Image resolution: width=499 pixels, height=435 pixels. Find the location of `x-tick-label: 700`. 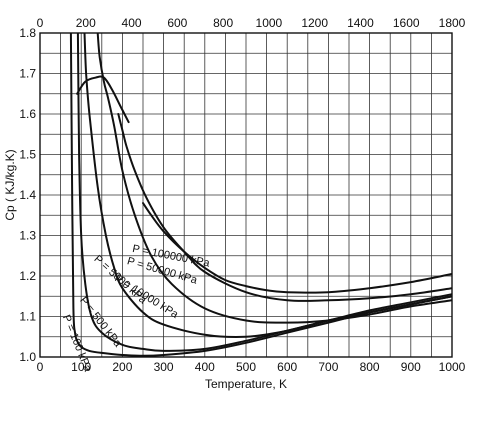

x-tick-label: 700 is located at coordinates (328, 367).